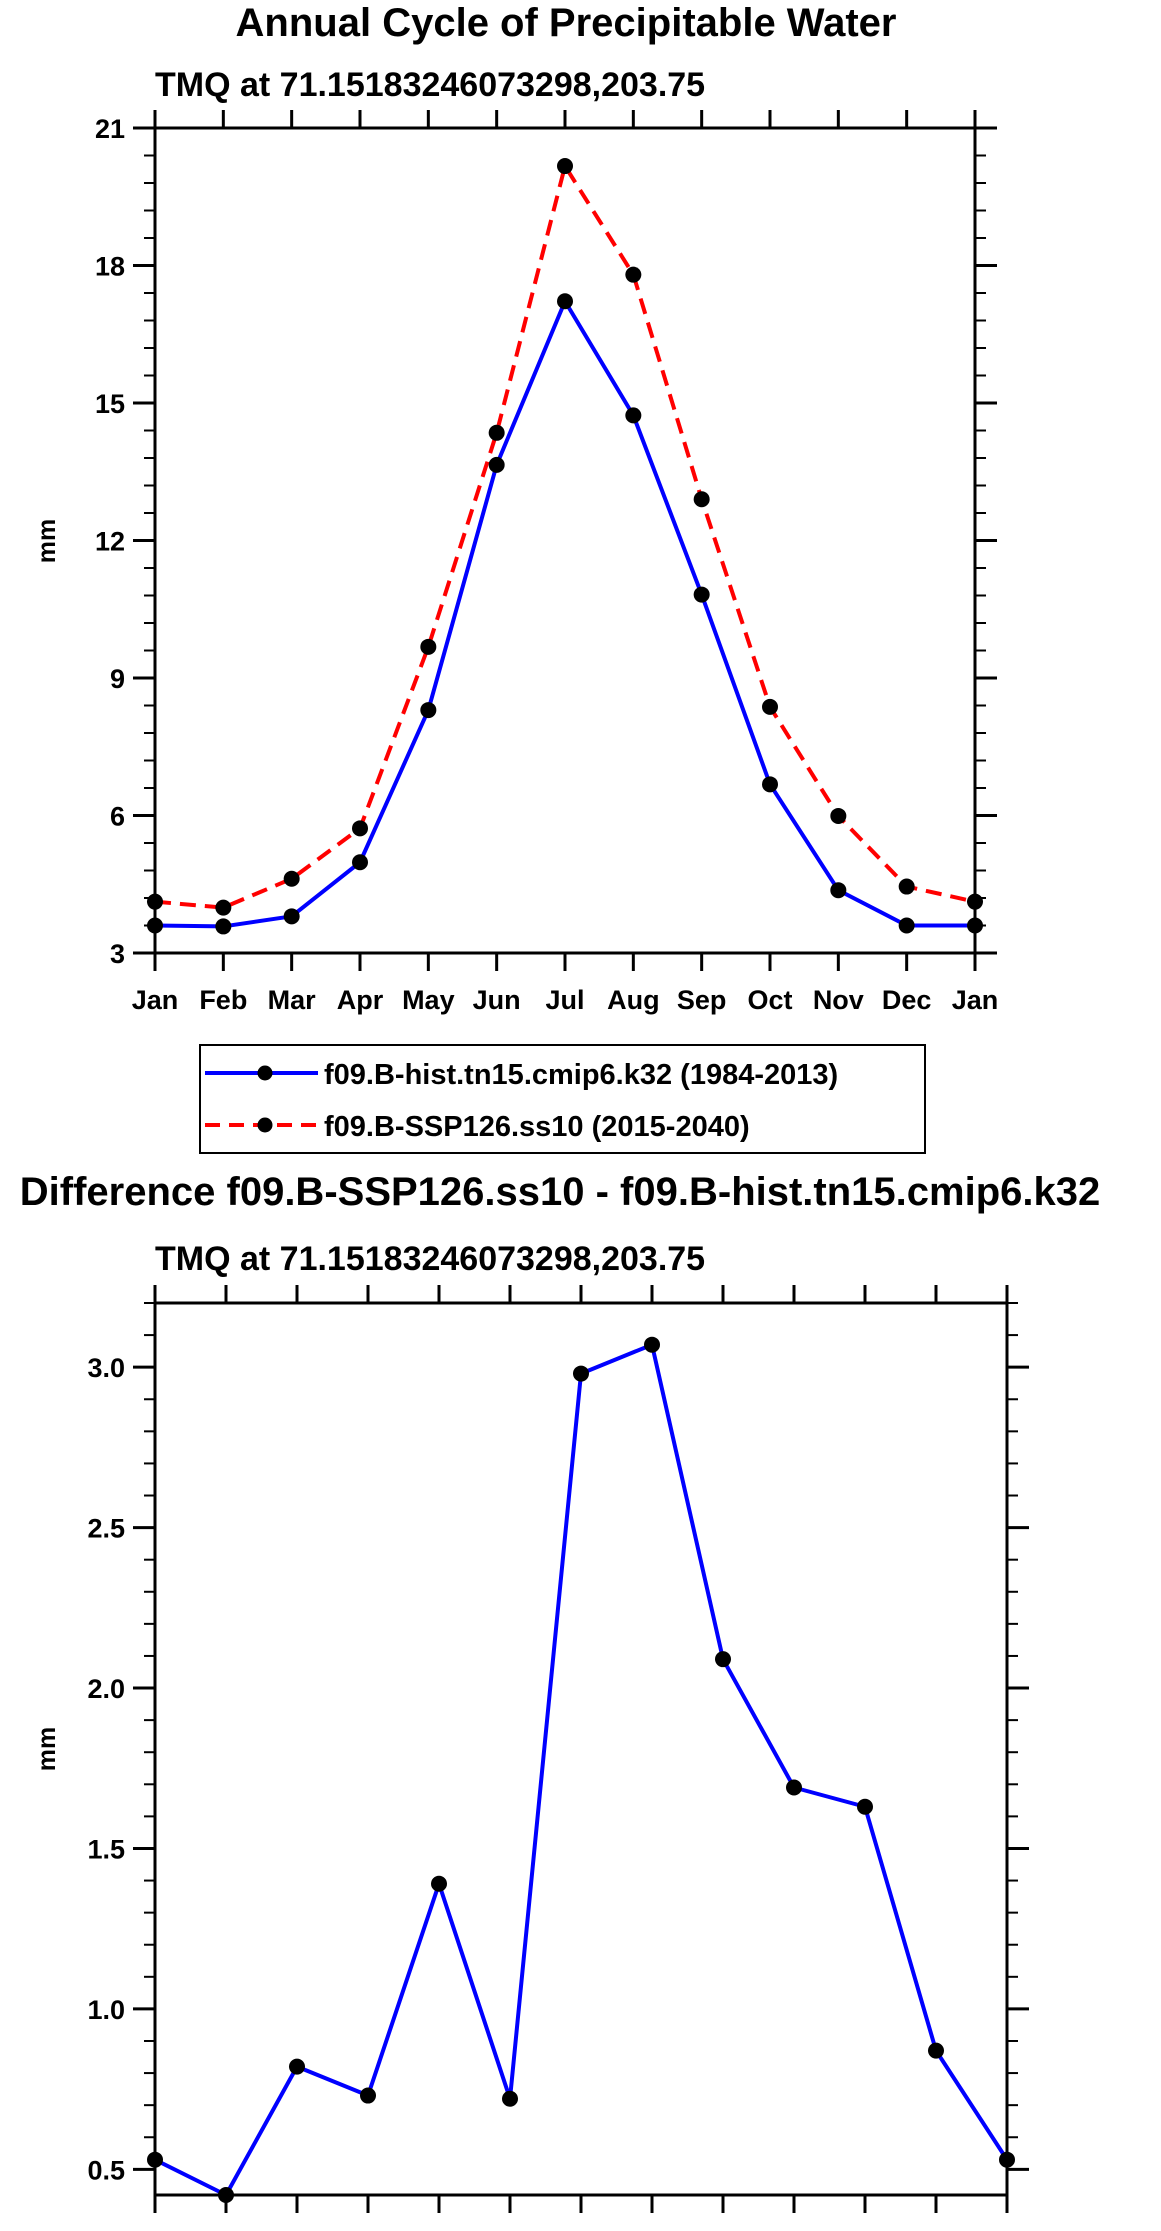  I want to click on bottom-chart-x-tick-labels: Jan Feb Mar Apr May Jun Jul Aug Sep Oct Nov Dec Jan, so click(581, 2229).